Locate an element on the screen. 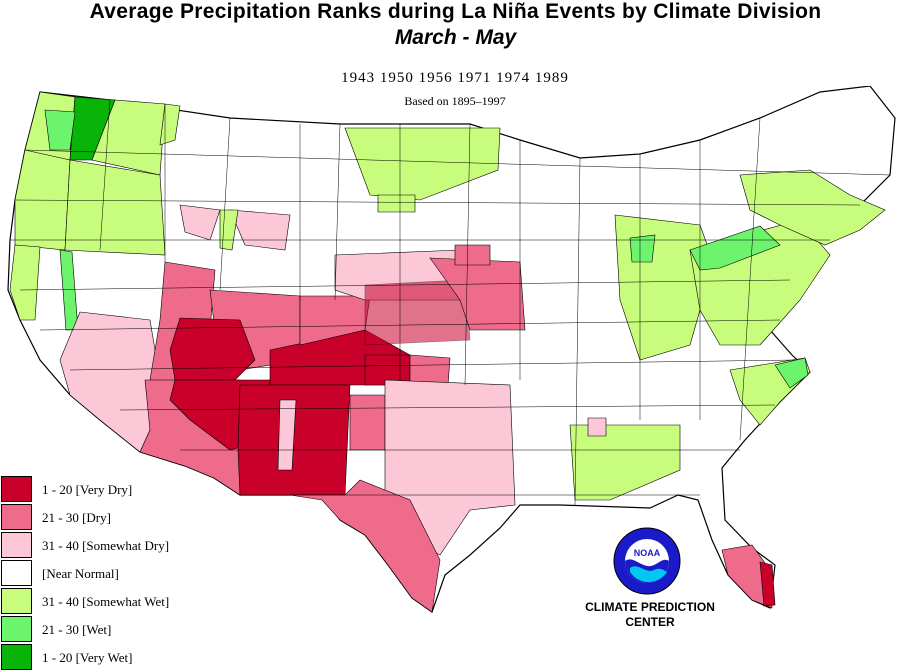  region-sd-somewhat-wet is located at coordinates (396, 203).